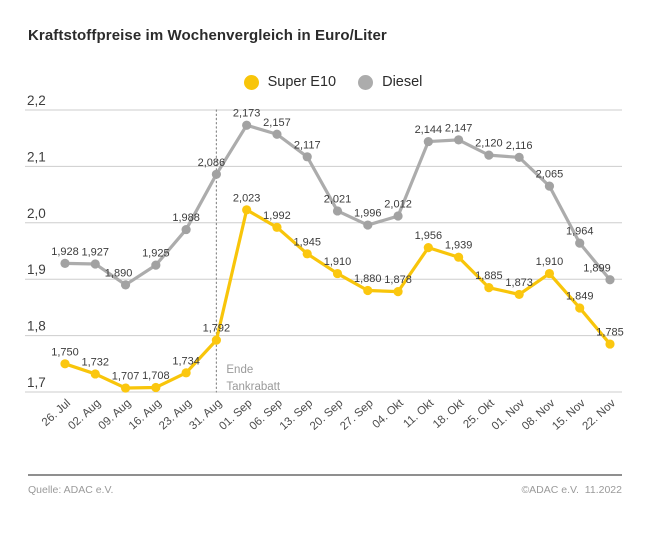  What do you see at coordinates (156, 254) in the screenshot?
I see `data-label-diesel: 1,925` at bounding box center [156, 254].